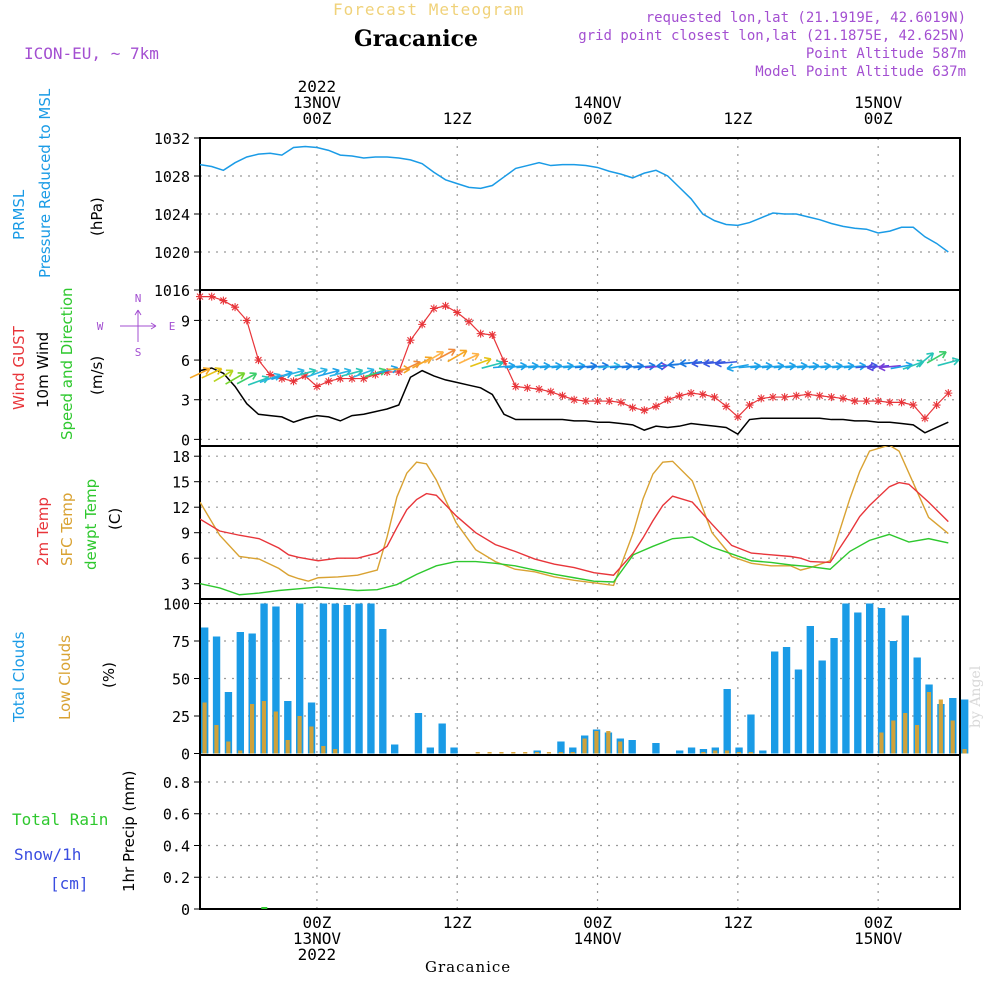 The width and height of the screenshot is (1000, 1004). What do you see at coordinates (185, 401) in the screenshot?
I see `ytick-label: 3` at bounding box center [185, 401].